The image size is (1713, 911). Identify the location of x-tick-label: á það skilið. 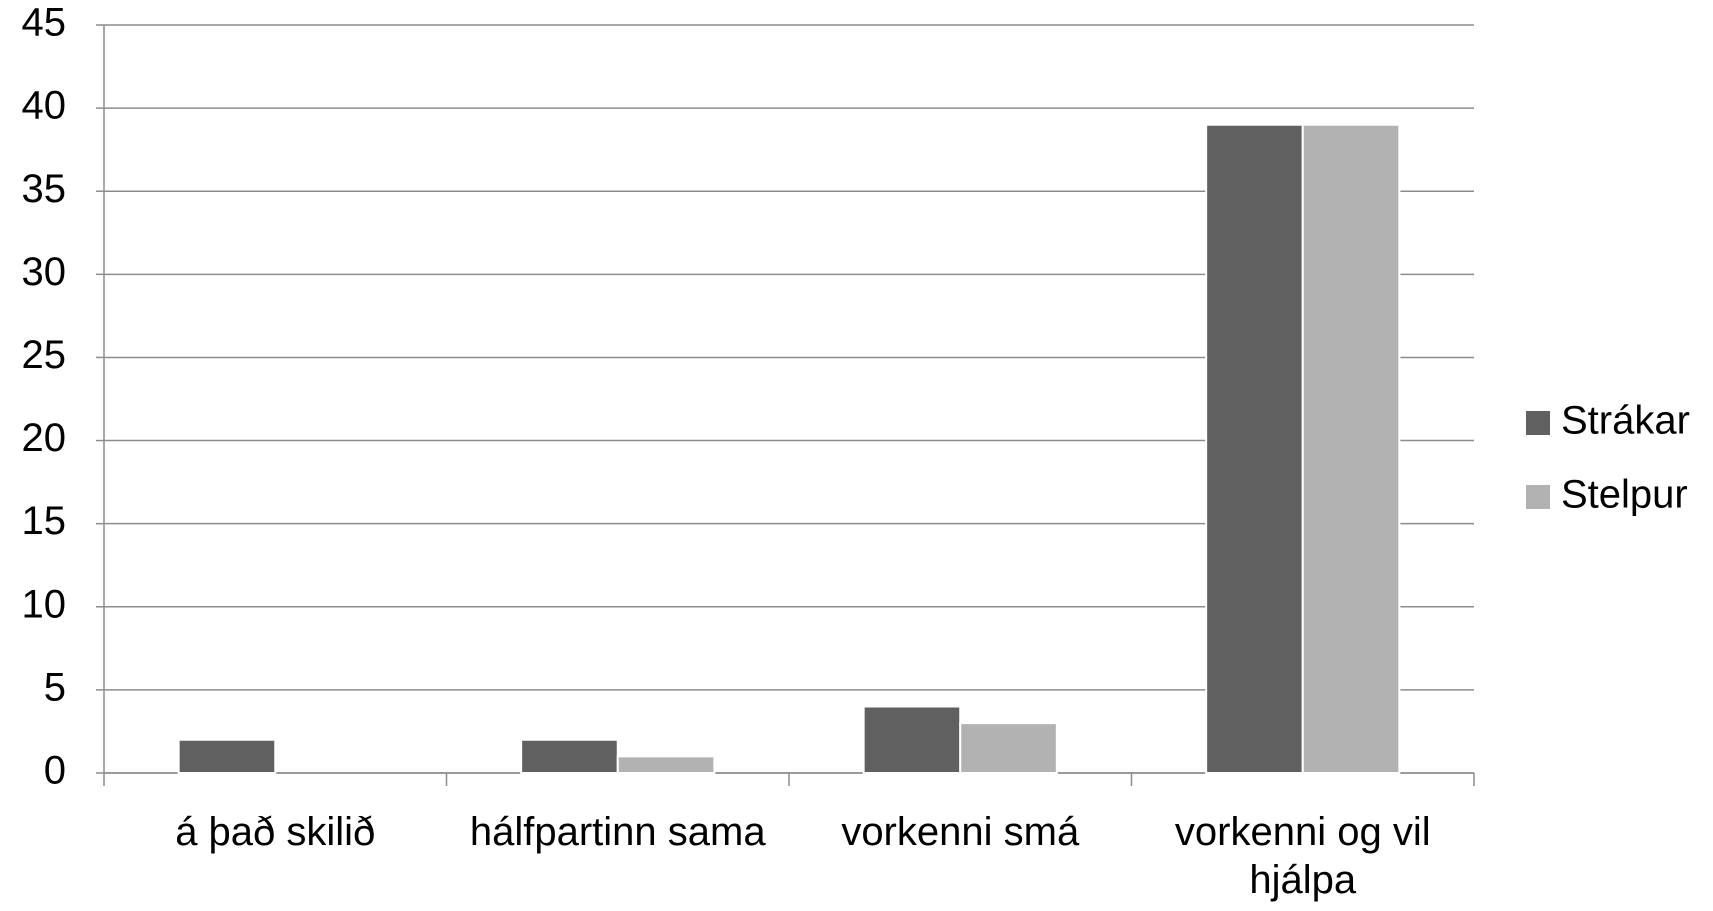
(275, 832).